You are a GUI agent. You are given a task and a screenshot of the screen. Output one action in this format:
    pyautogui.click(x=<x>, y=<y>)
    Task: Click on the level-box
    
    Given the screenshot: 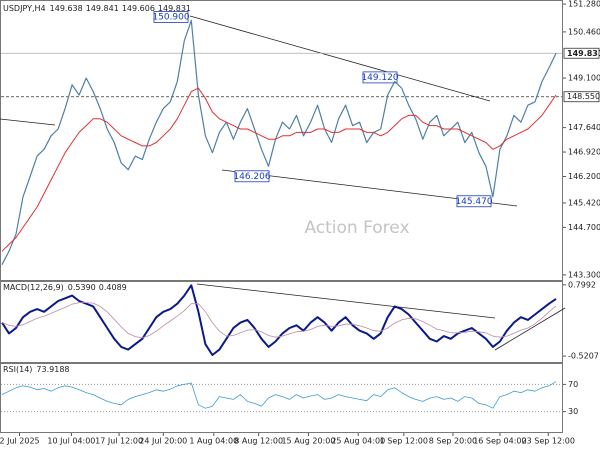 What is the action you would take?
    pyautogui.click(x=581, y=97)
    